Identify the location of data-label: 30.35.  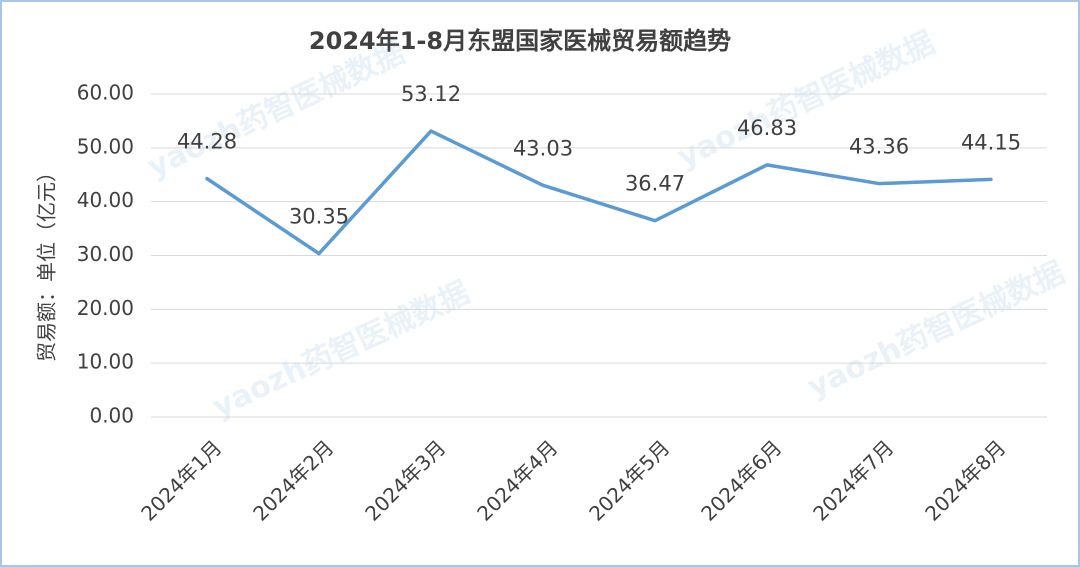
(319, 217).